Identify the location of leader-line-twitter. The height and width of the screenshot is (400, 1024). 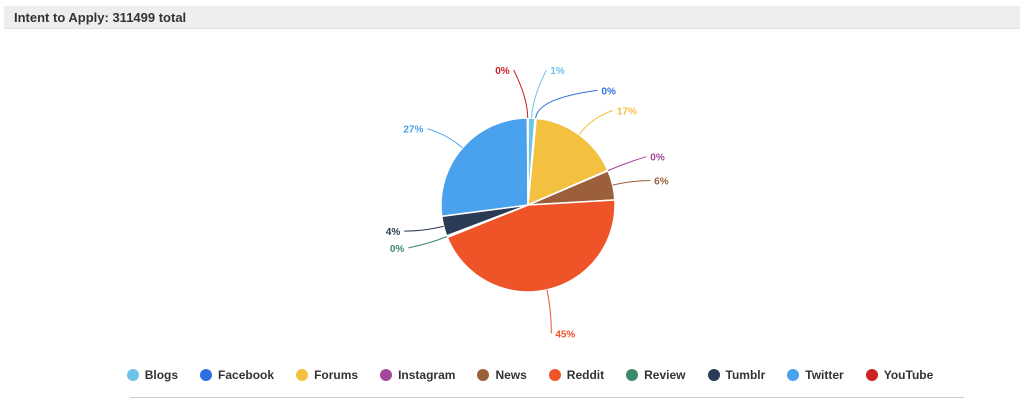
(445, 138).